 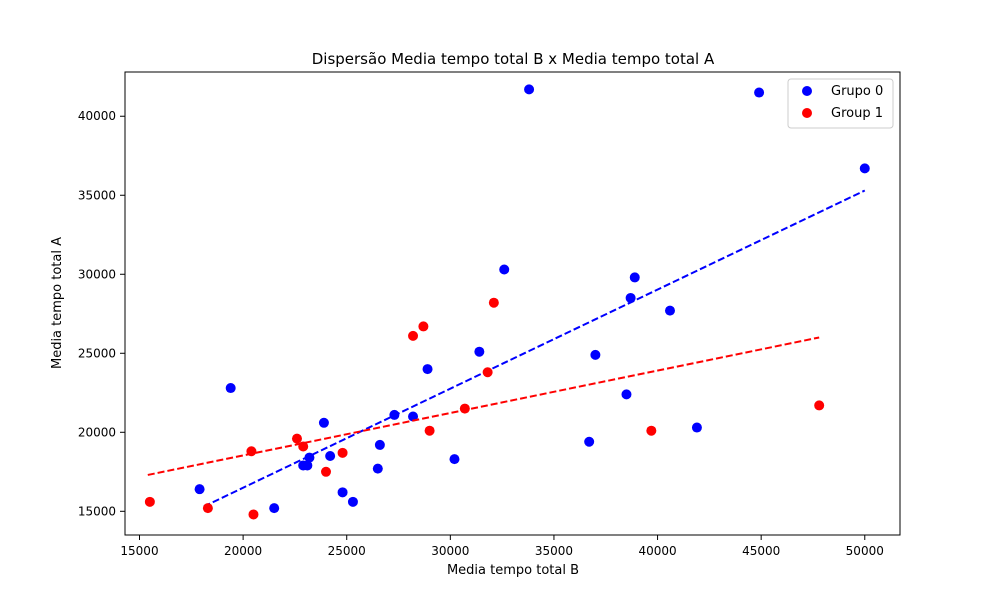 What do you see at coordinates (554, 551) in the screenshot?
I see `x-tick-label: 35000` at bounding box center [554, 551].